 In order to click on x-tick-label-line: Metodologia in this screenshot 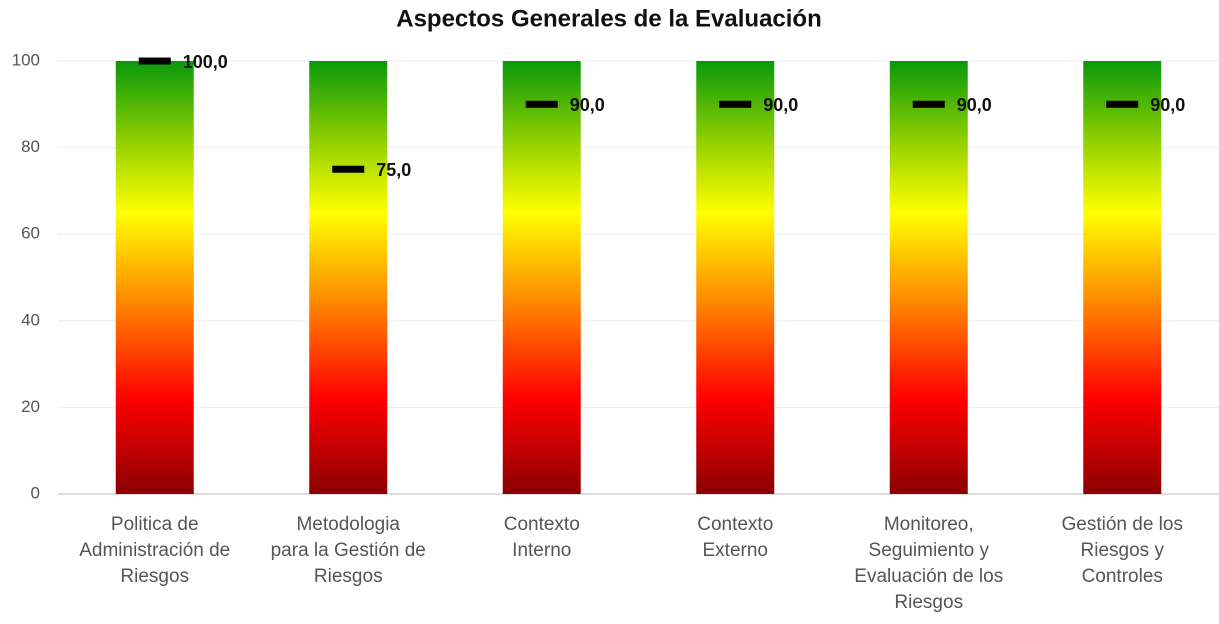, I will do `click(348, 524)`.